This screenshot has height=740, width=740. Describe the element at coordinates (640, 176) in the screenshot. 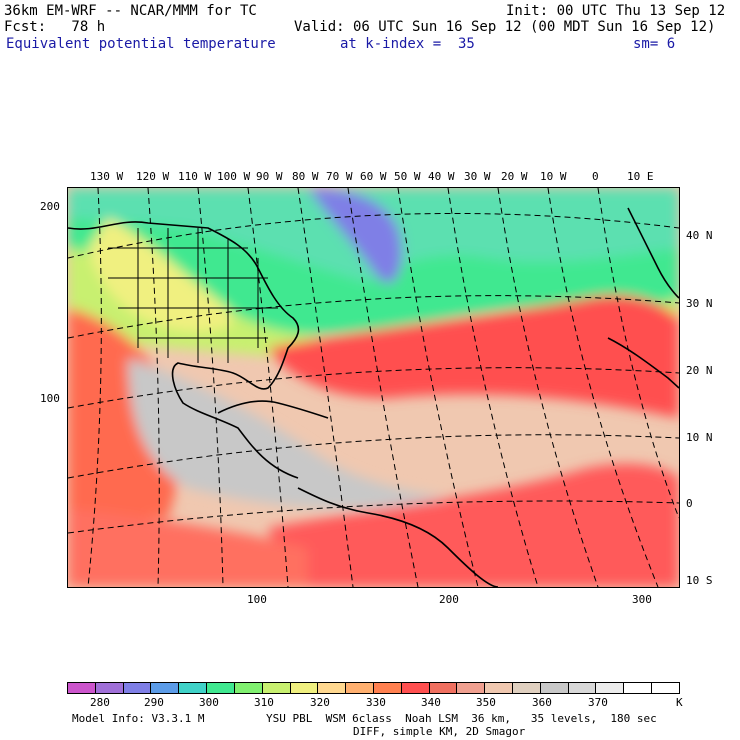

I see `lon-label: 10 E` at that location.